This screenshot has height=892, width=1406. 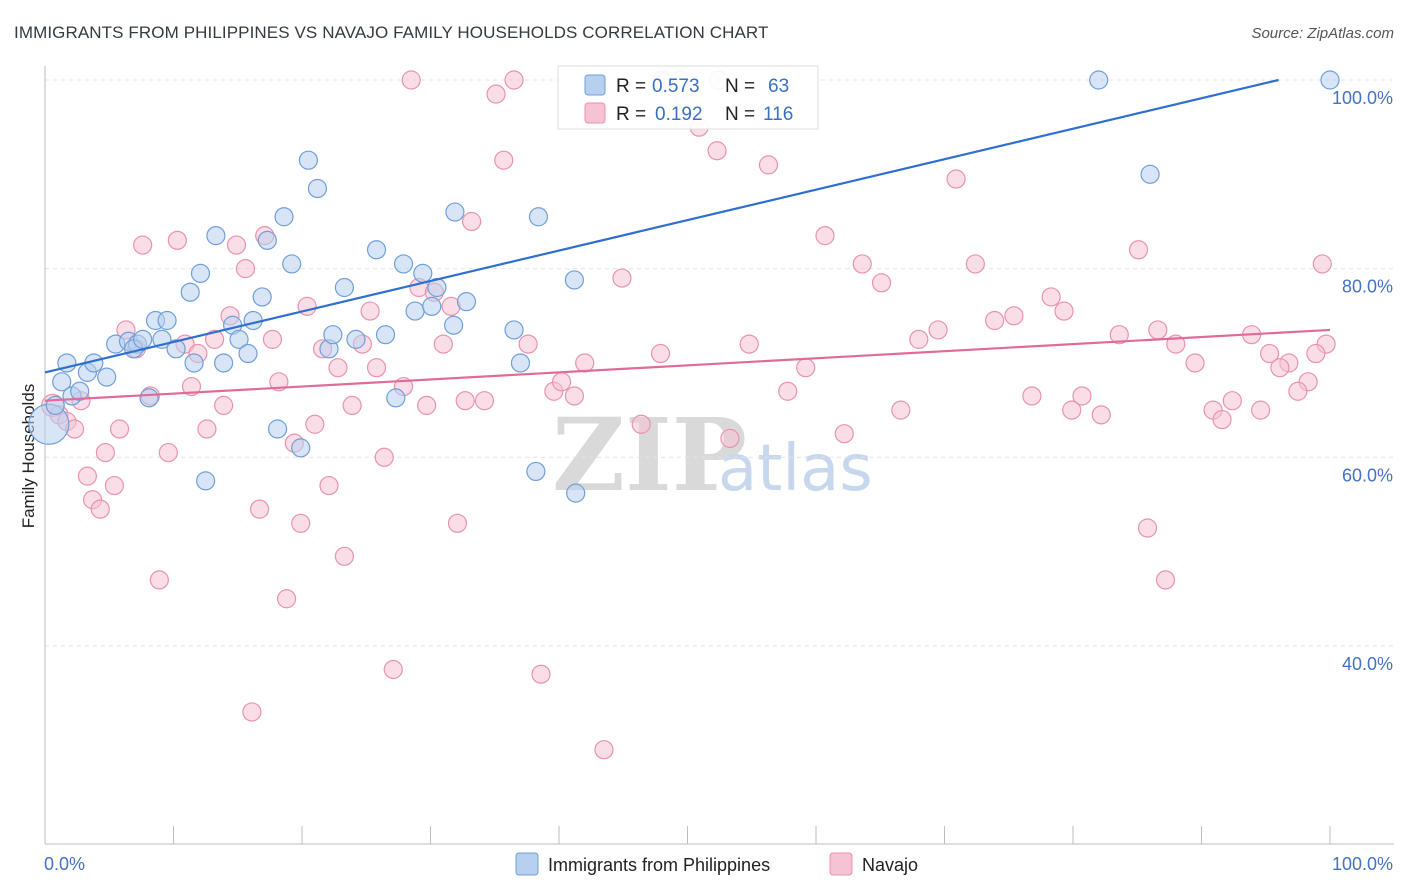 What do you see at coordinates (688, 97) in the screenshot?
I see `stats-box: R = 0.573 N = 63 R = 0.192 N = 116` at bounding box center [688, 97].